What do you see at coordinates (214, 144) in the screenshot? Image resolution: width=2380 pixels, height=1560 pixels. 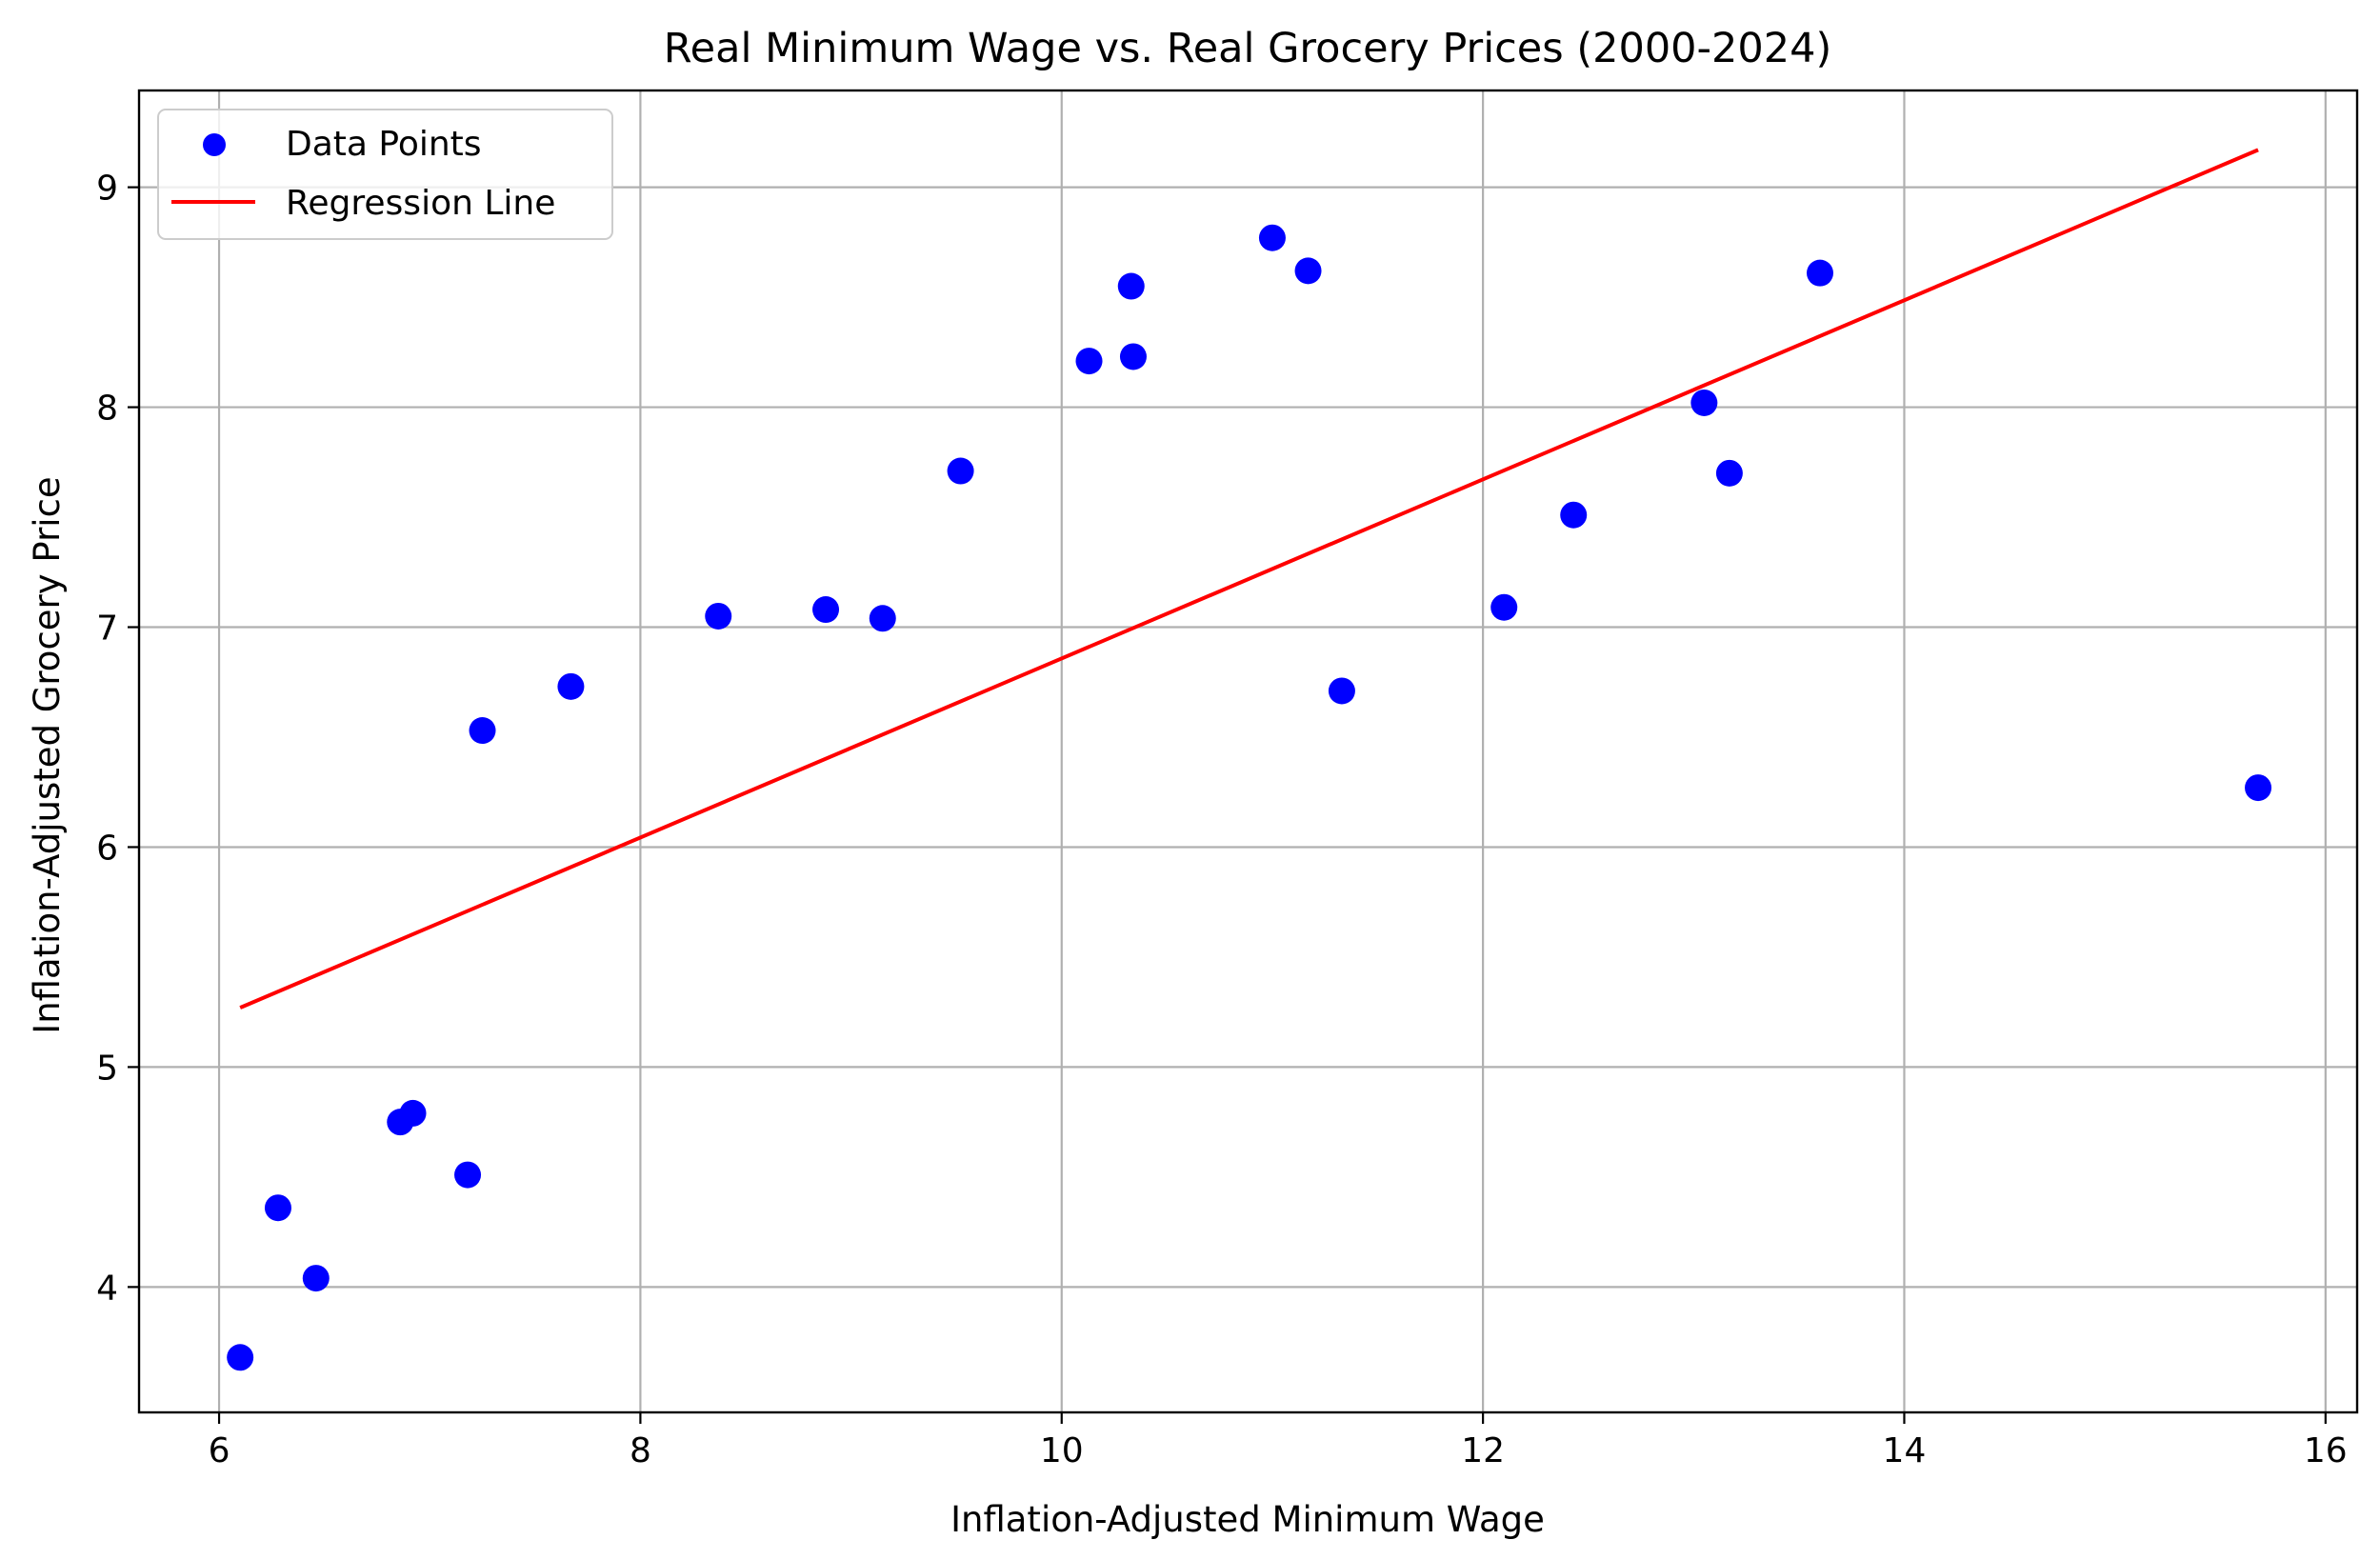 I see `legend-marker-data-points` at bounding box center [214, 144].